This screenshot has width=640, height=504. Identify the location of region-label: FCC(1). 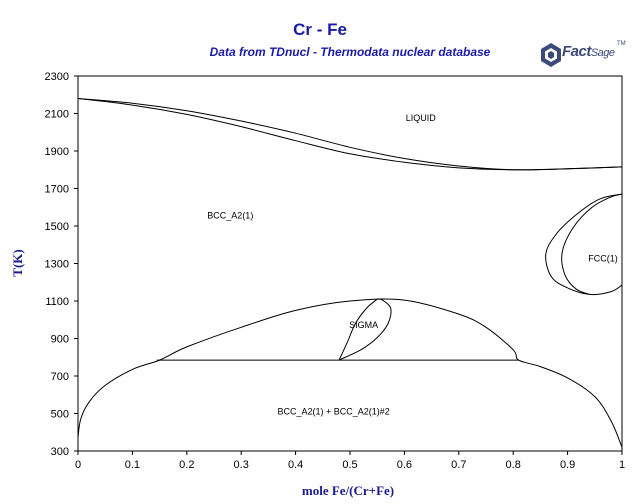
(603, 259).